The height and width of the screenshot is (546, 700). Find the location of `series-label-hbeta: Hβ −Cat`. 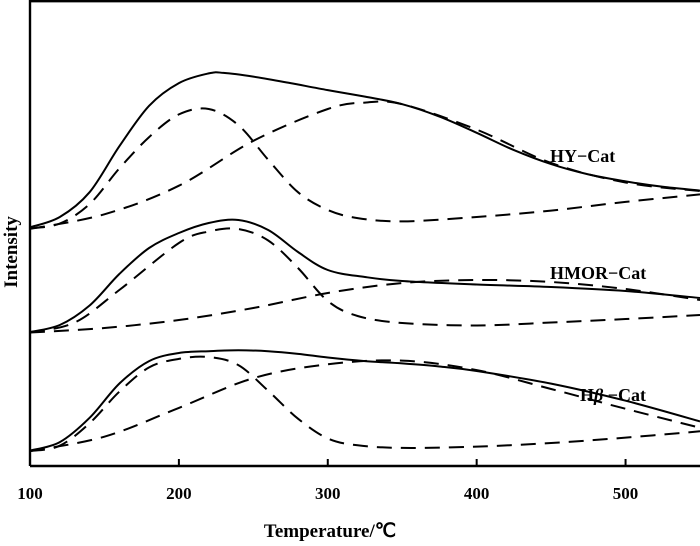

series-label-hbeta: Hβ −Cat is located at coordinates (613, 395).